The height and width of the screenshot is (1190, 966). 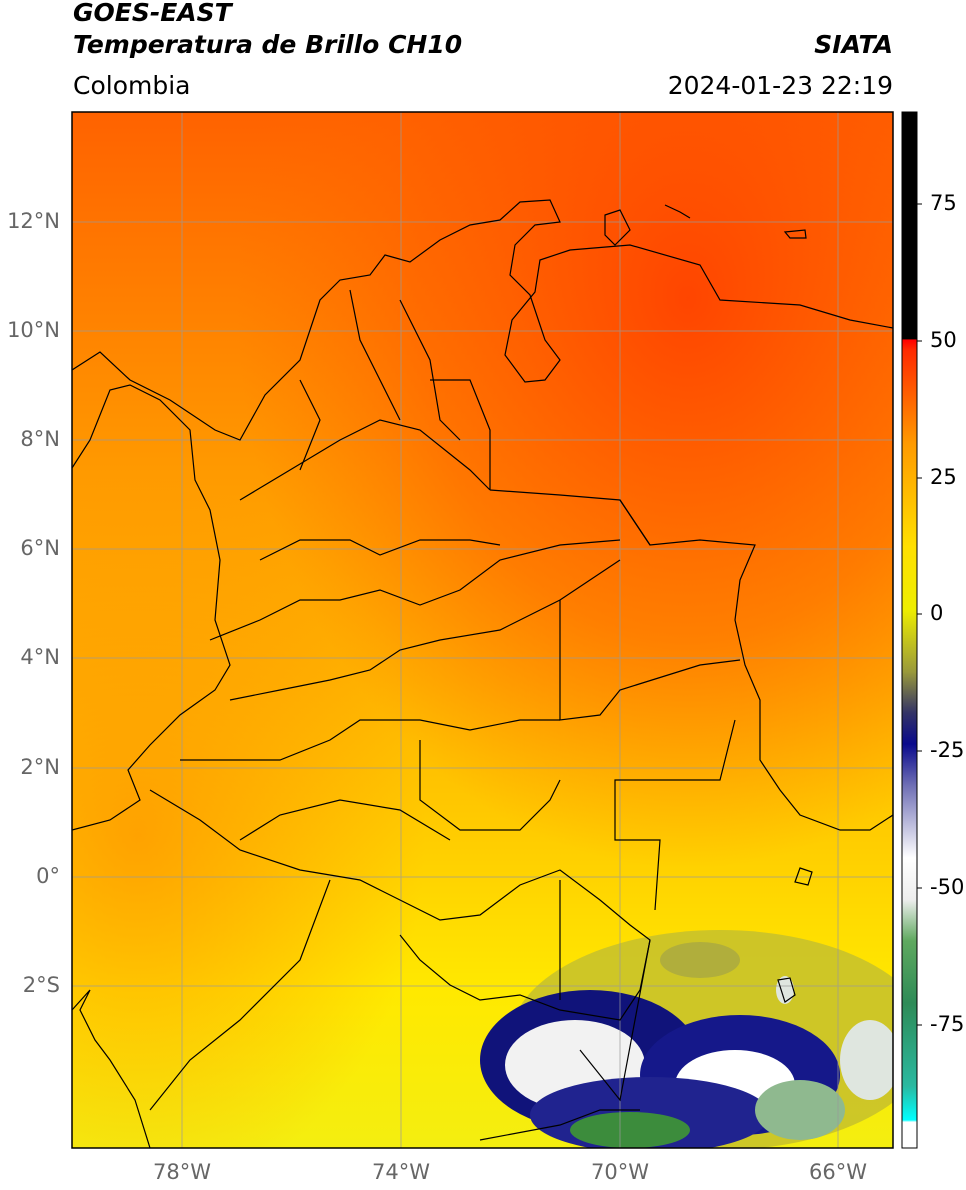 I want to click on lon-label: 74°W, so click(x=401, y=1172).